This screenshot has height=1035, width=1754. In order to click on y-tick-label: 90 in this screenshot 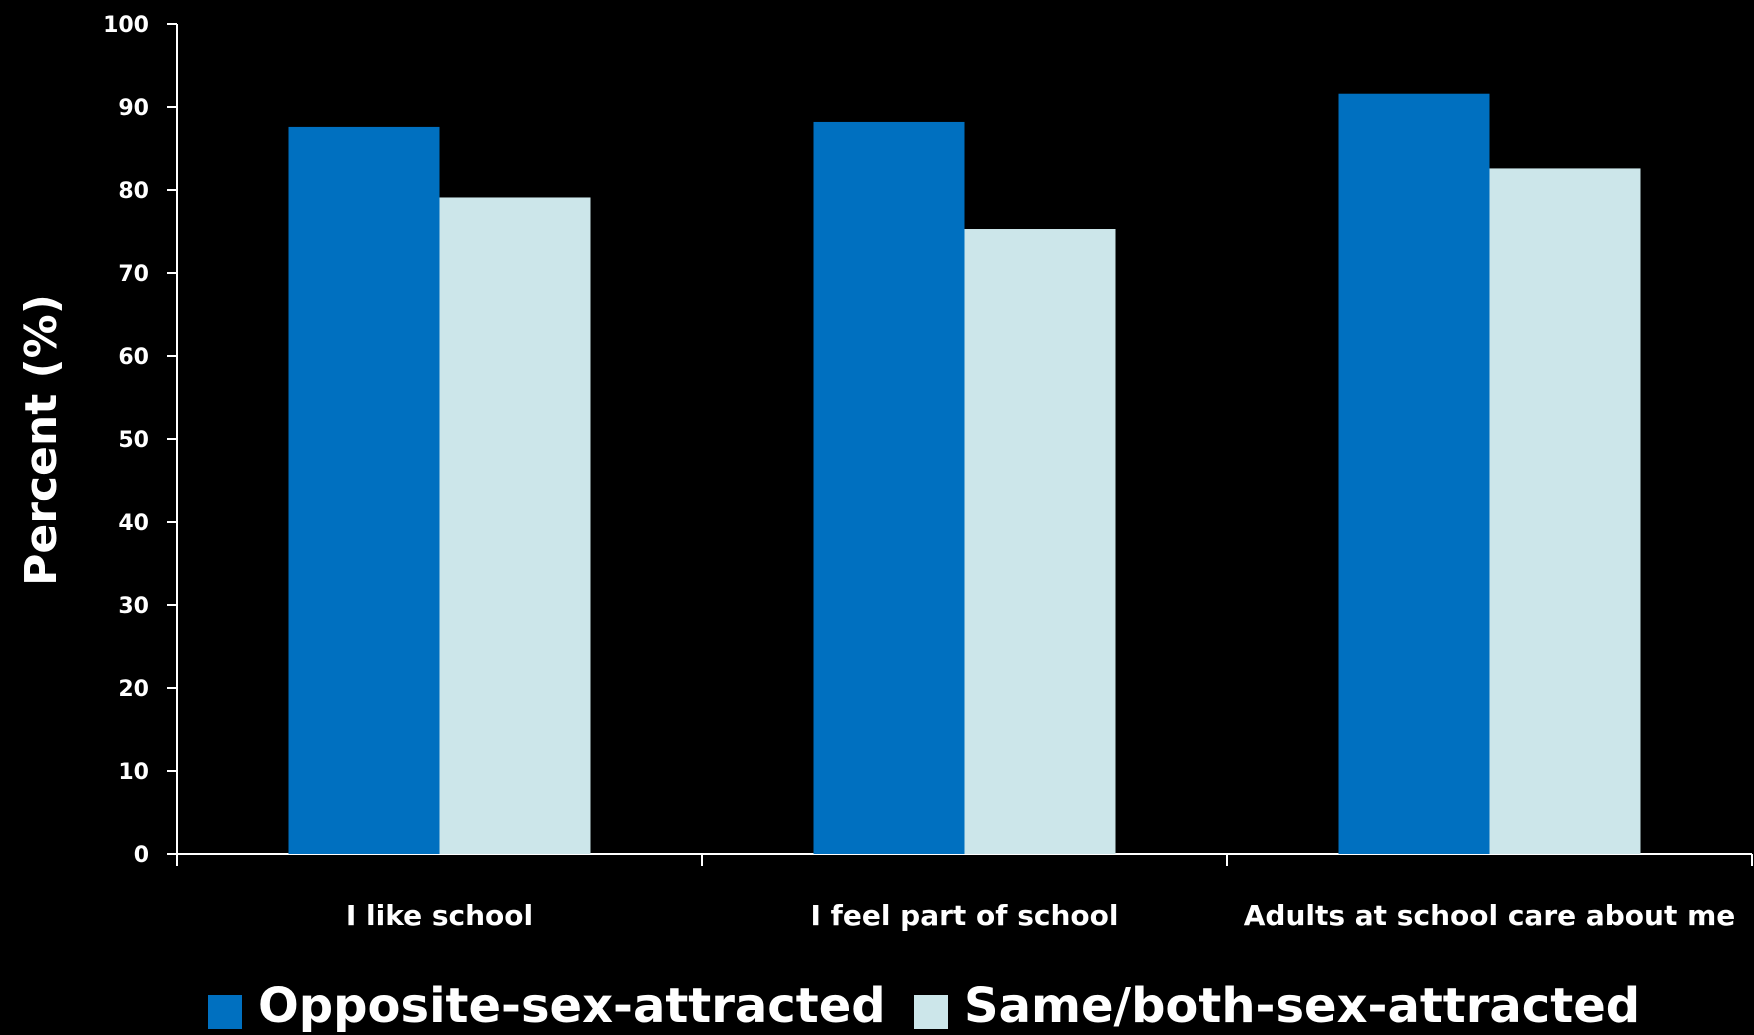, I will do `click(133, 108)`.